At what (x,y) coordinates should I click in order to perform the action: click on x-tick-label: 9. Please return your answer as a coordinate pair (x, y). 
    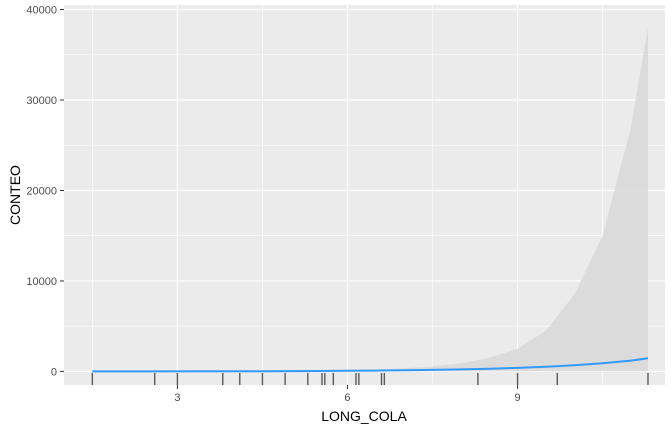
    Looking at the image, I should click on (518, 398).